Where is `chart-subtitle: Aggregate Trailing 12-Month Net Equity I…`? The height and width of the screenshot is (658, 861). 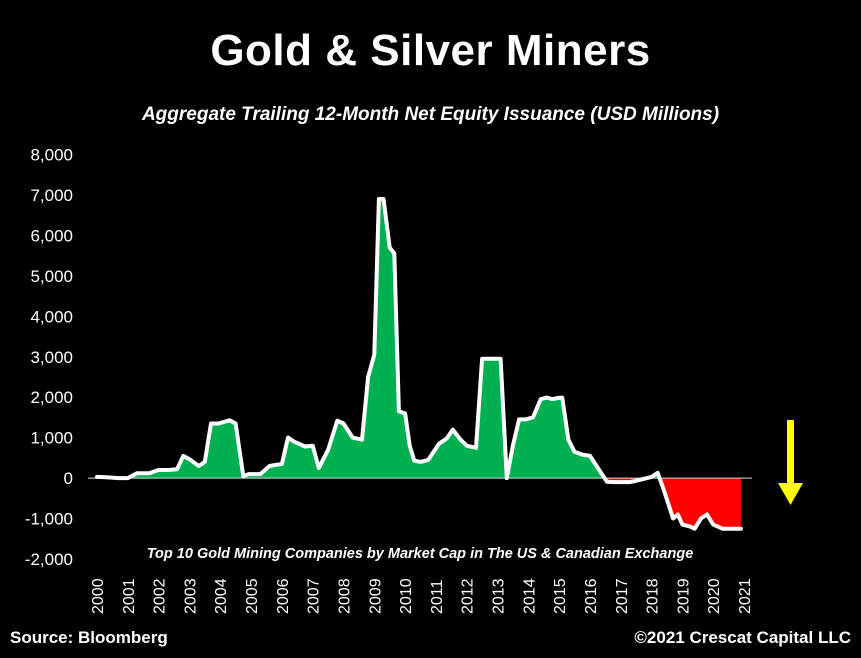 chart-subtitle: Aggregate Trailing 12-Month Net Equity I… is located at coordinates (430, 114).